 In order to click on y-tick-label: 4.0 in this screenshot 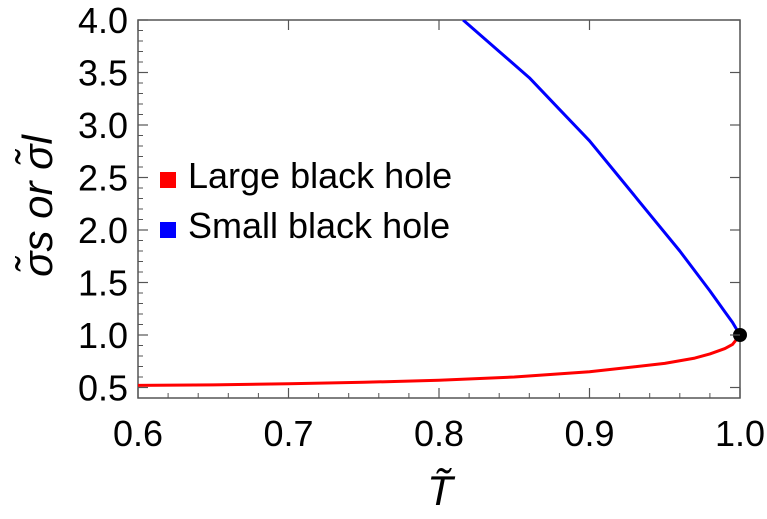, I will do `click(103, 20)`.